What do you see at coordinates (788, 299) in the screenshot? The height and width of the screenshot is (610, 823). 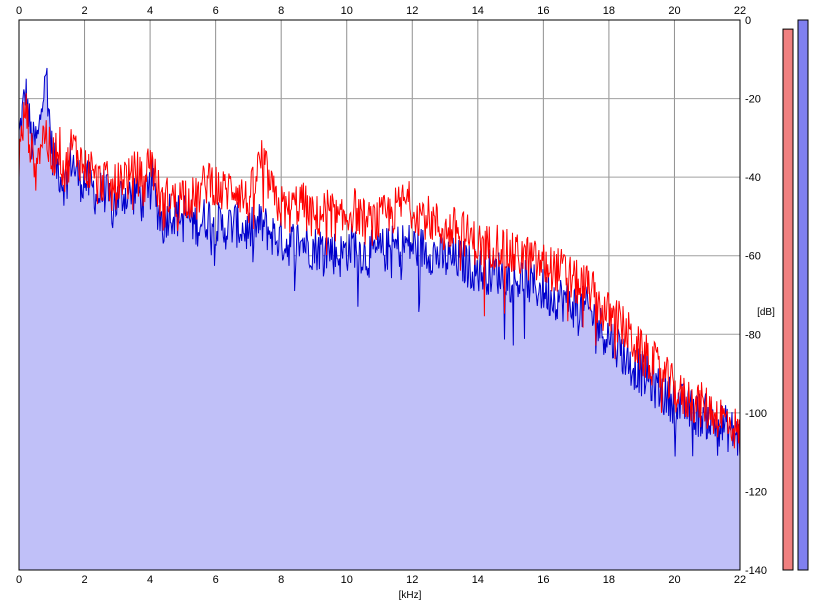 I see `level-meter-left` at bounding box center [788, 299].